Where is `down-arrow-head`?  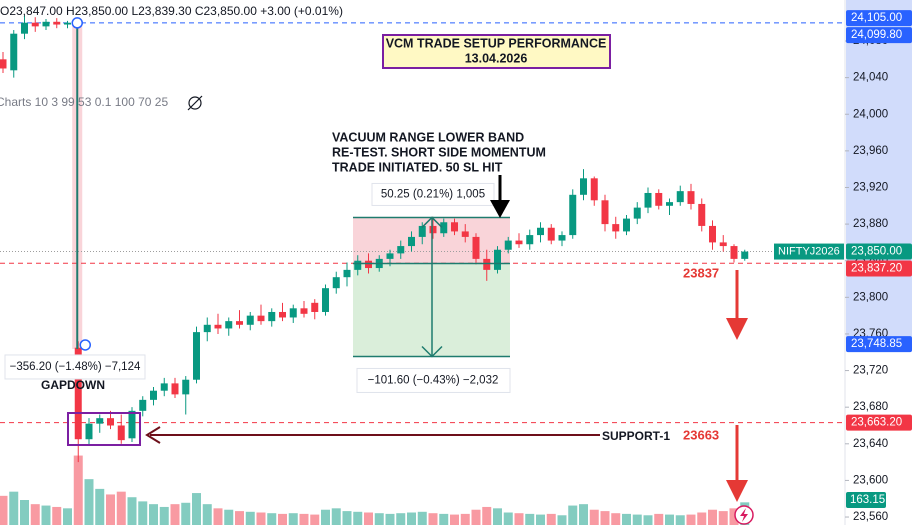 down-arrow-head is located at coordinates (737, 329).